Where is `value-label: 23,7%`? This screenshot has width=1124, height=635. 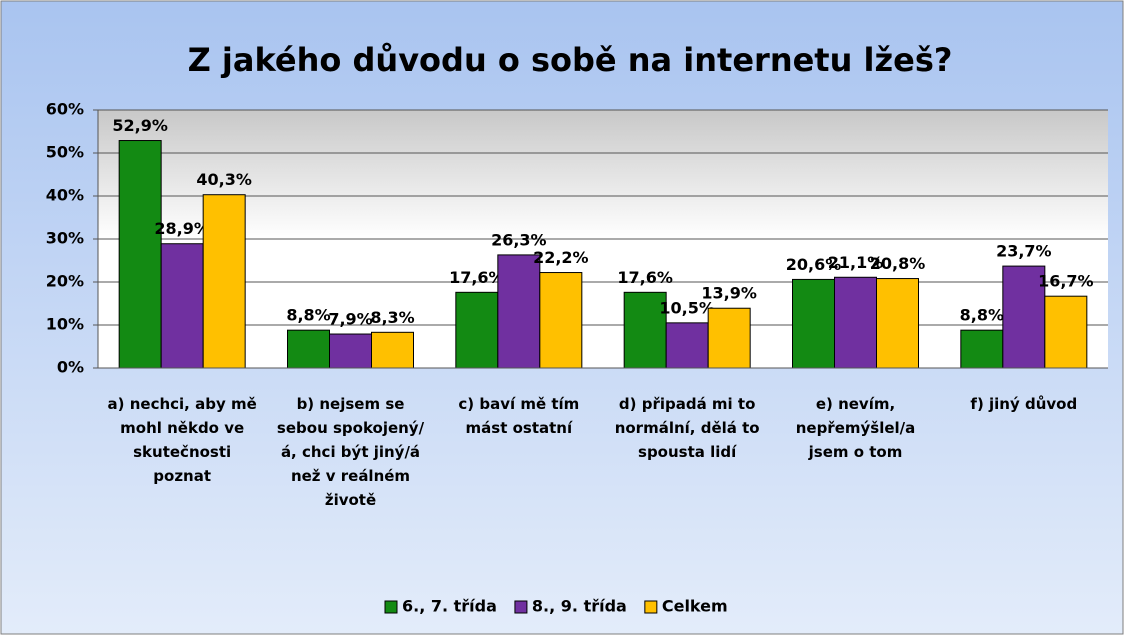 value-label: 23,7% is located at coordinates (1024, 251).